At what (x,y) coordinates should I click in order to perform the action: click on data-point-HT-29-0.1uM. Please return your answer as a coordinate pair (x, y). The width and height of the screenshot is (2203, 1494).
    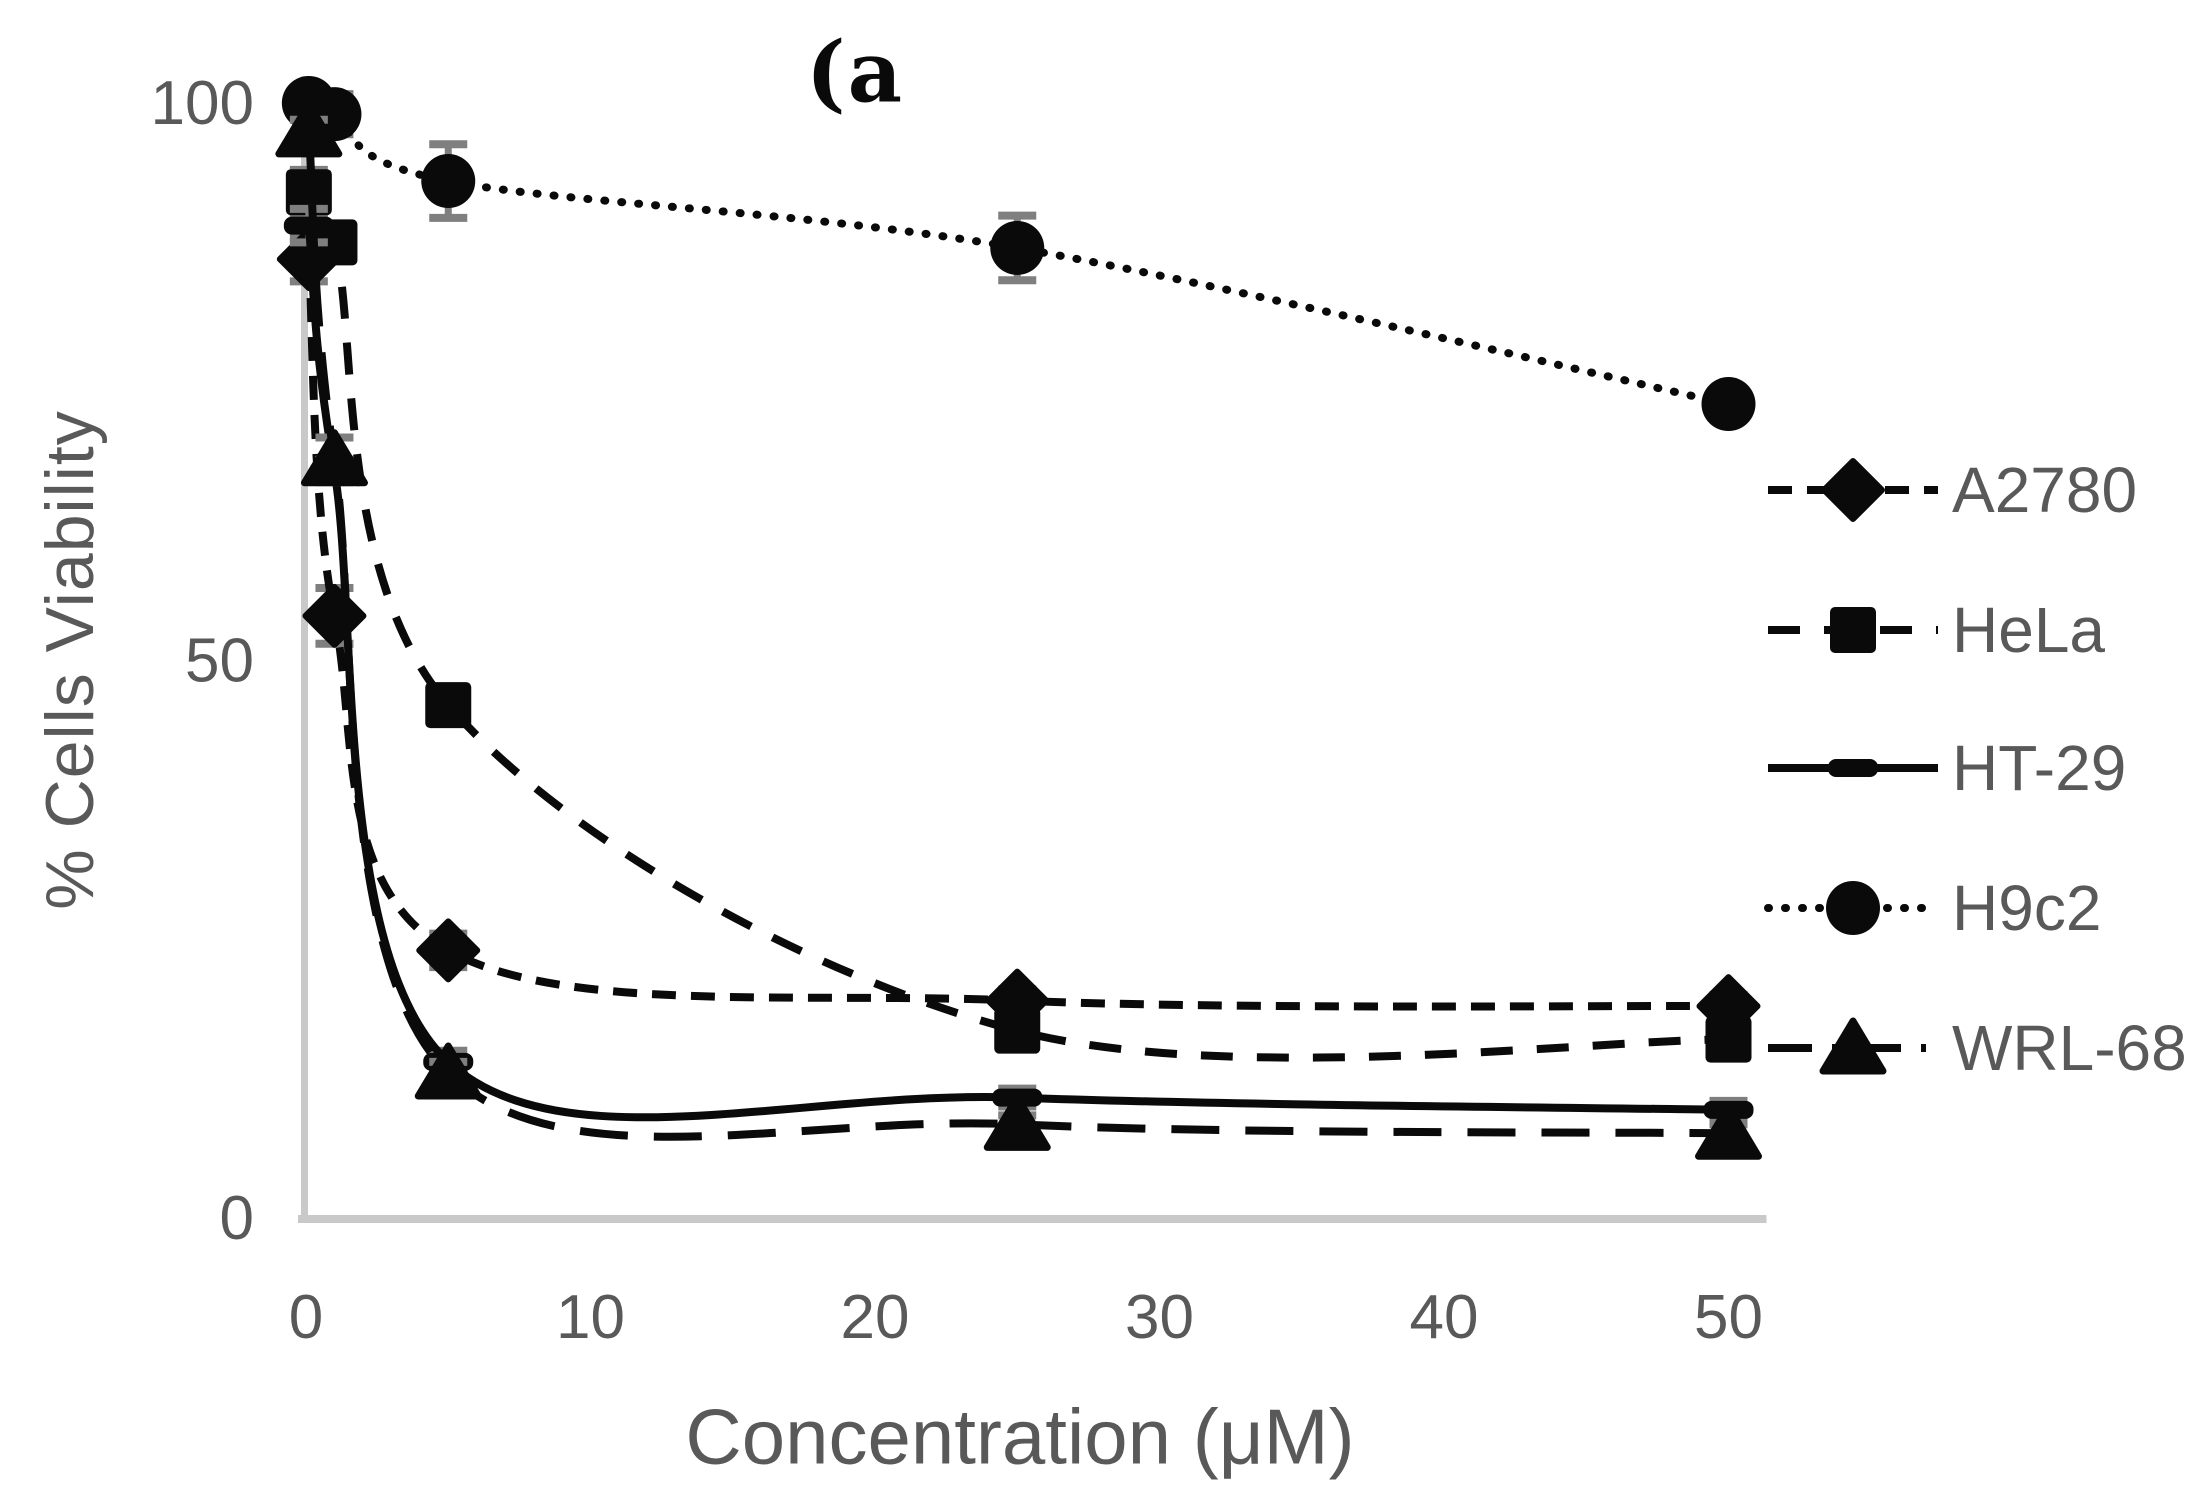
    Looking at the image, I should click on (308, 225).